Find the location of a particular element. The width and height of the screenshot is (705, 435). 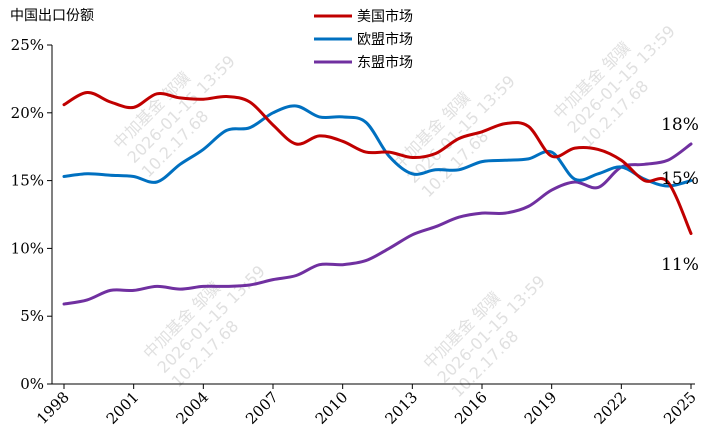

y-tick-label: 25% is located at coordinates (27, 45).